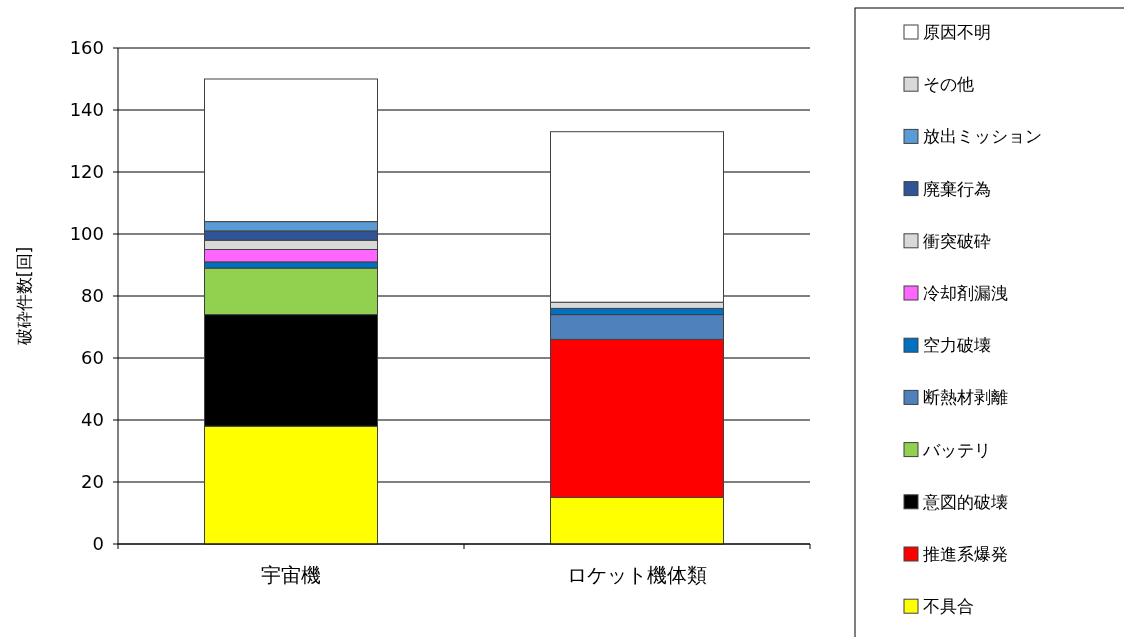 The width and height of the screenshot is (1124, 637). Describe the element at coordinates (965, 292) in the screenshot. I see `legend-label: 冷却剤漏洩` at that location.